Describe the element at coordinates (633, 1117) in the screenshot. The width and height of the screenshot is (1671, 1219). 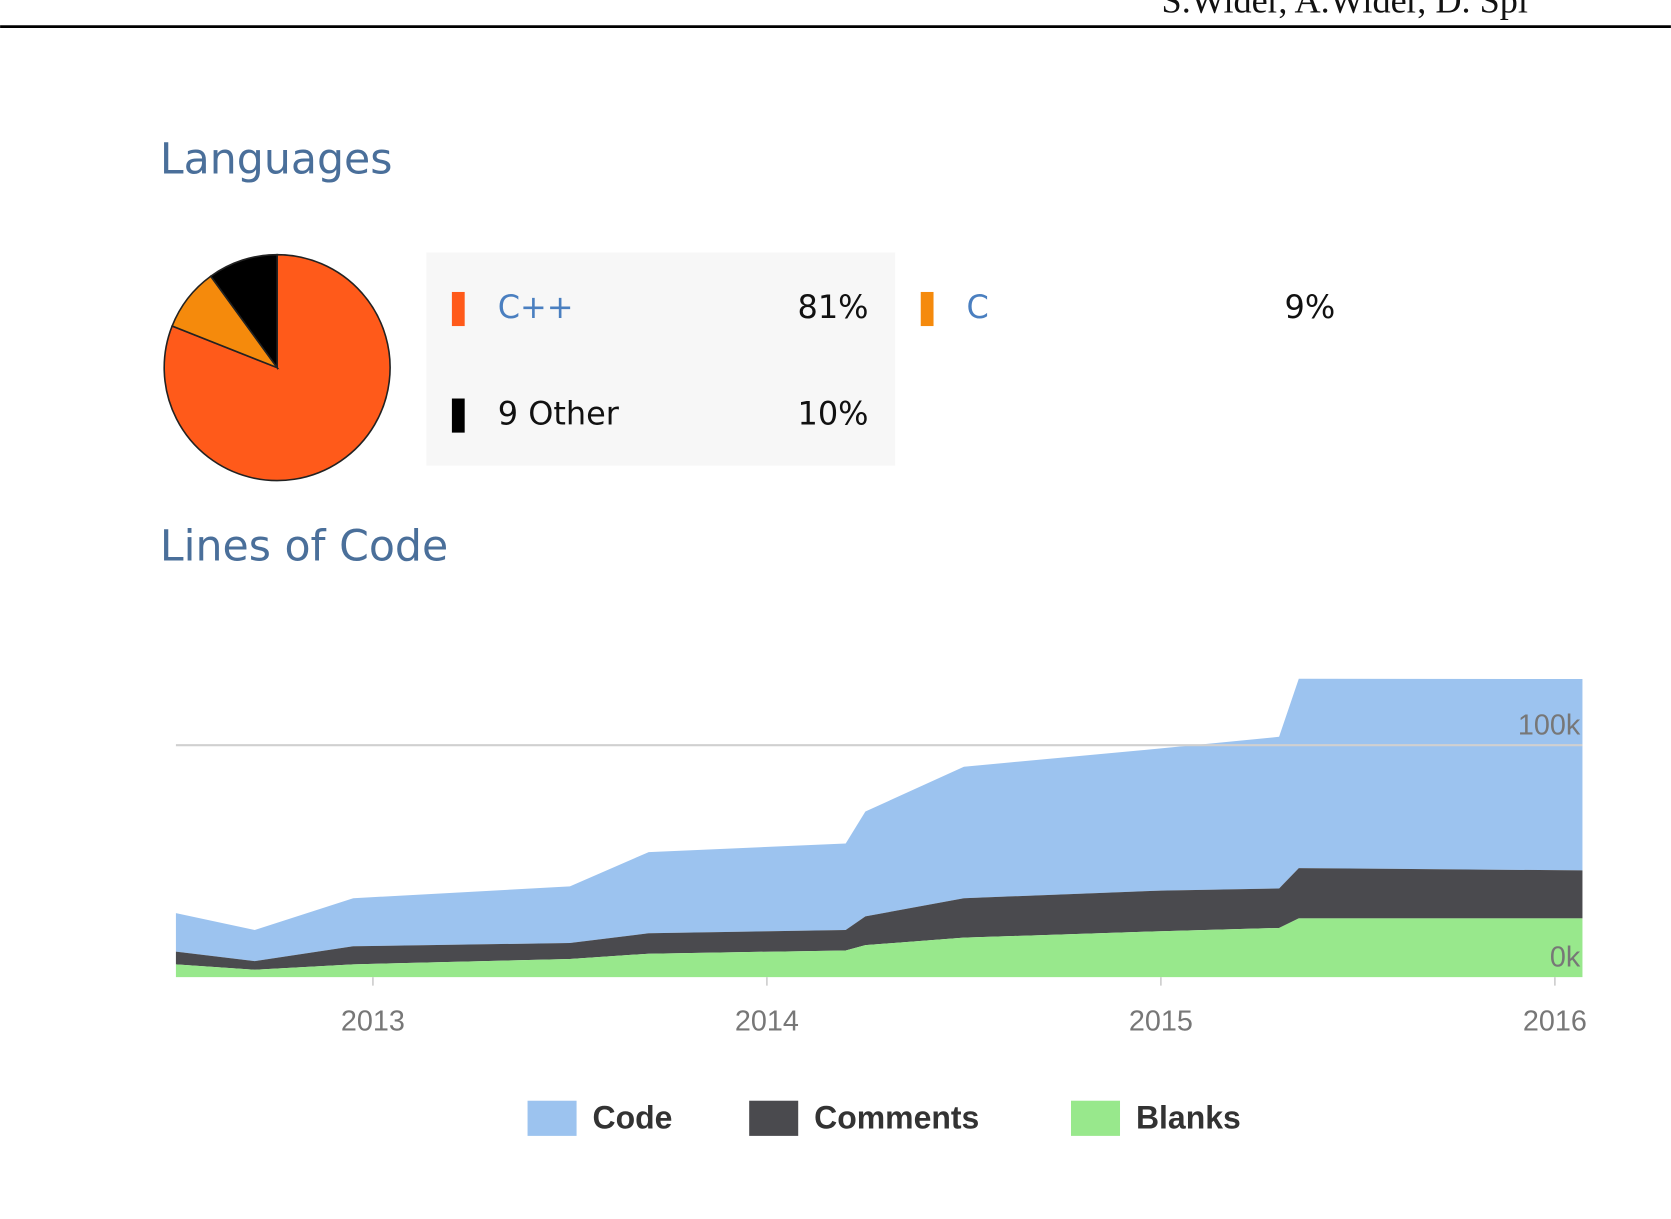
I see `legend-label: Code` at that location.